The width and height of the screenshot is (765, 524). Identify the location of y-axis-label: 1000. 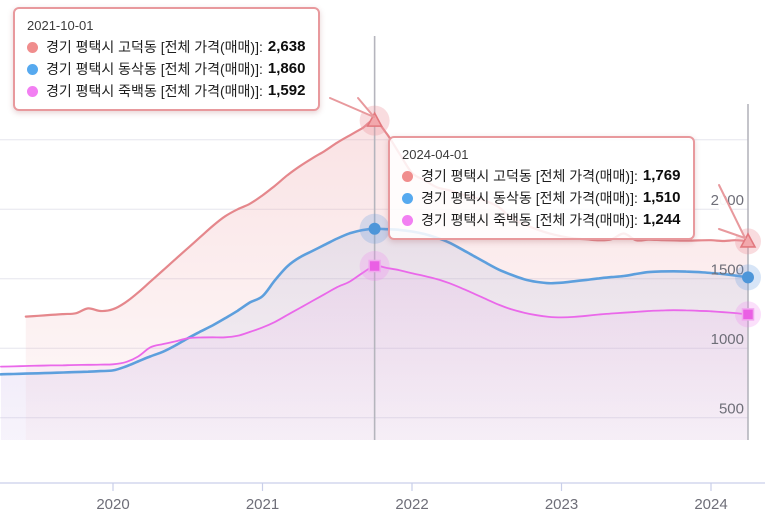
(727, 339).